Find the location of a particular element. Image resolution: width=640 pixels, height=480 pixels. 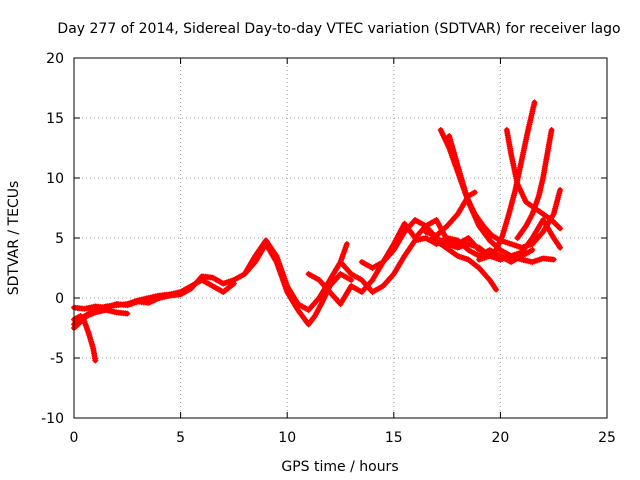

x-tick-label: 20 is located at coordinates (500, 438).